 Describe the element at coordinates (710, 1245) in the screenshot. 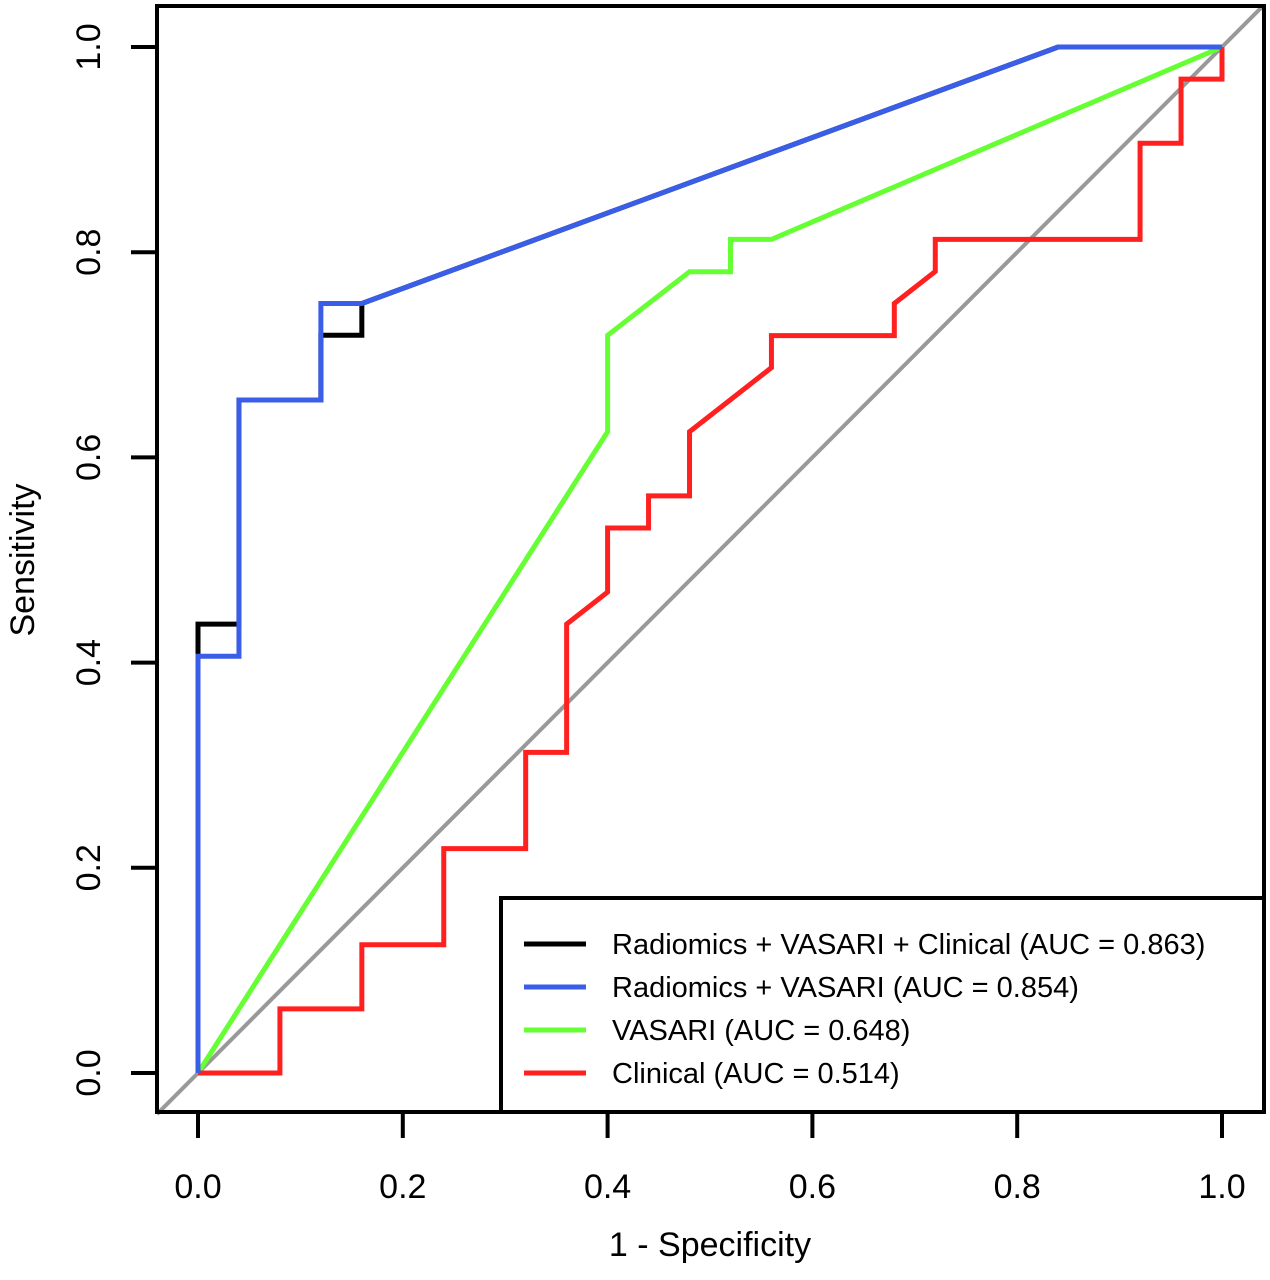

I see `x-axis-label: 1 - Specificity` at that location.